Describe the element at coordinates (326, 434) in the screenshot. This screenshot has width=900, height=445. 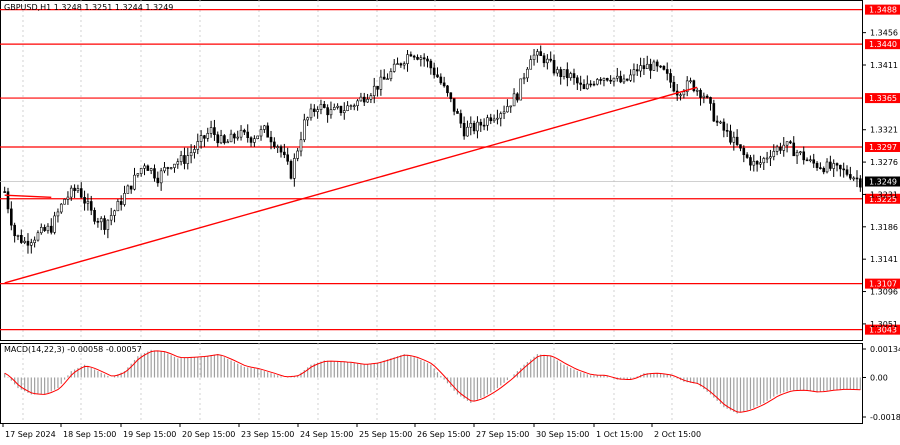
I see `x-tick-label: 24 Sep 15:00` at that location.